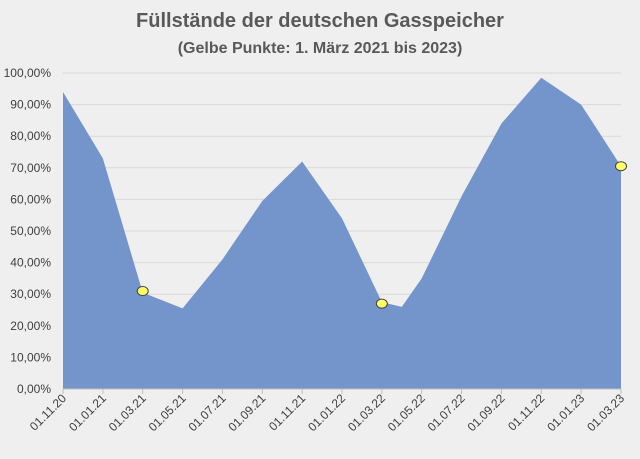 The width and height of the screenshot is (640, 459). Describe the element at coordinates (48, 412) in the screenshot. I see `x-tick-label: 01.11.20` at that location.